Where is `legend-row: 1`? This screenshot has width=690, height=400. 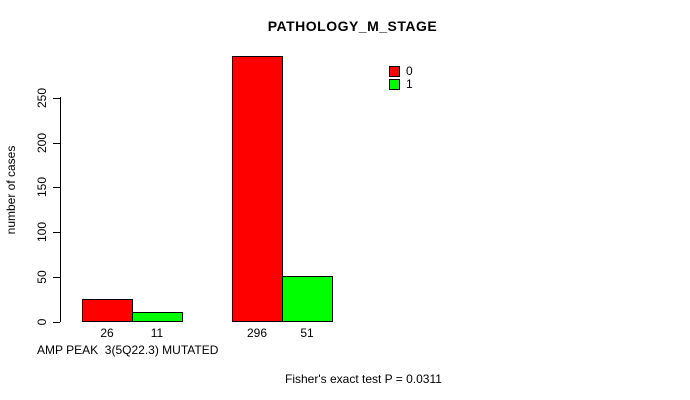 legend-row: 1 is located at coordinates (401, 84).